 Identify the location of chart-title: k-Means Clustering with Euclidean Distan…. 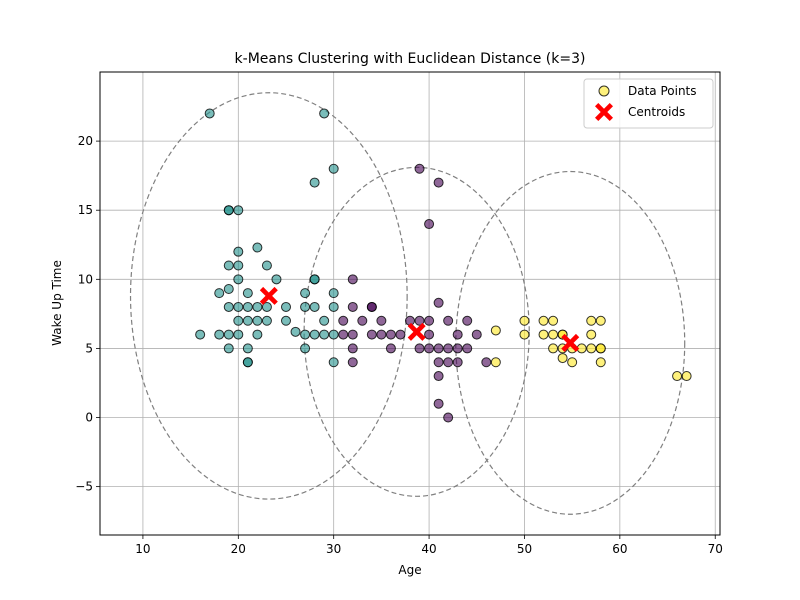
(410, 59).